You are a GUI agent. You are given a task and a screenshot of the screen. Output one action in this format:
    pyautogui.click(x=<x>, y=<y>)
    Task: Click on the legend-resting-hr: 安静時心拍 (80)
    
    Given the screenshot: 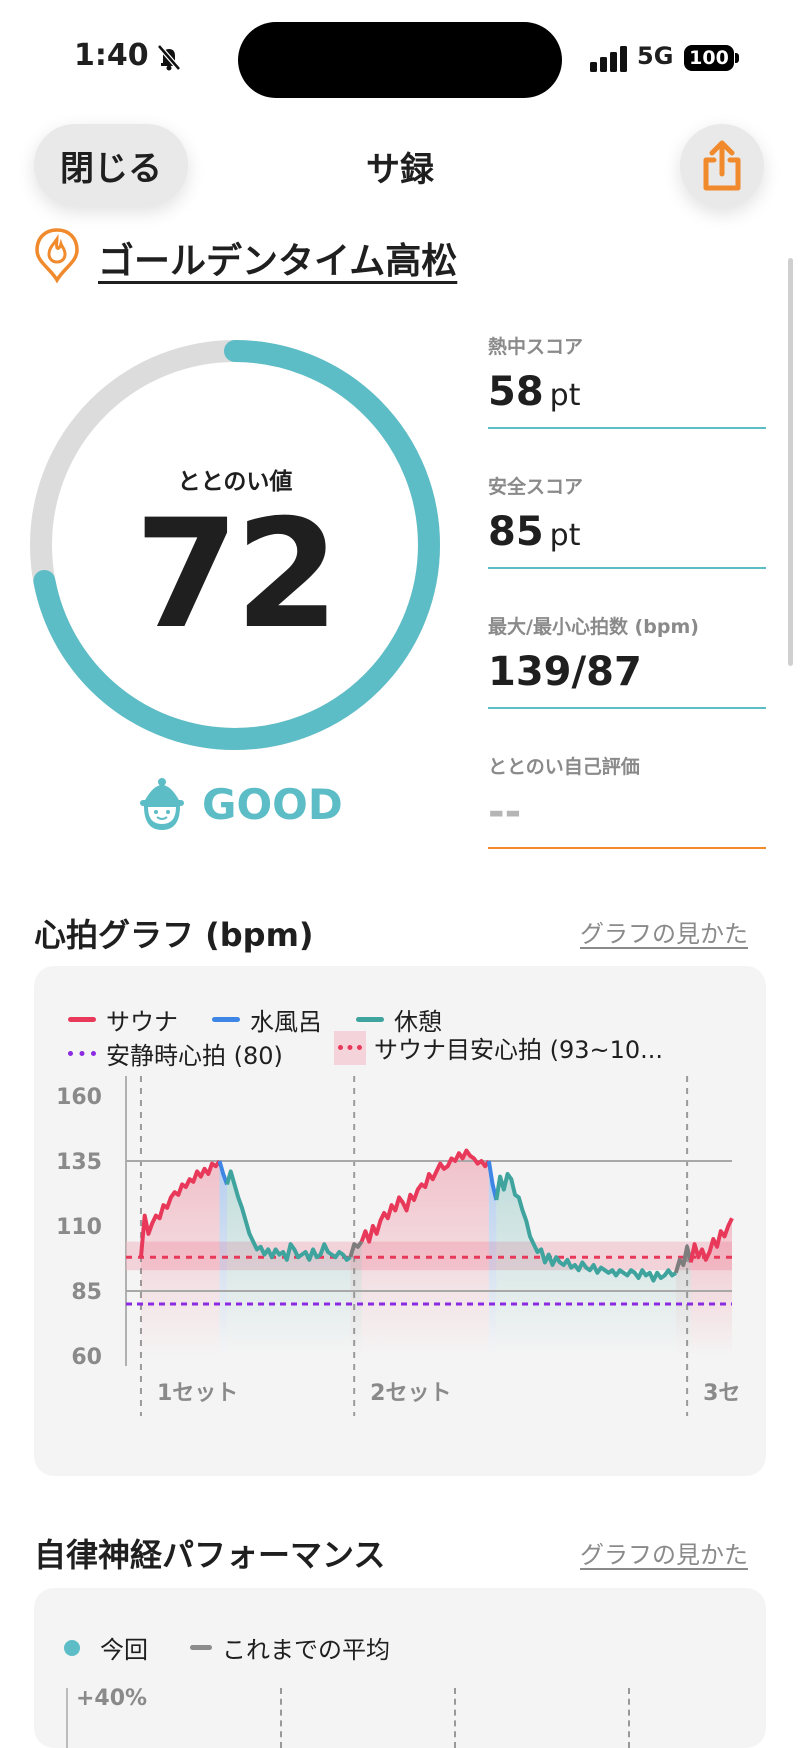 What is the action you would take?
    pyautogui.click(x=175, y=1053)
    